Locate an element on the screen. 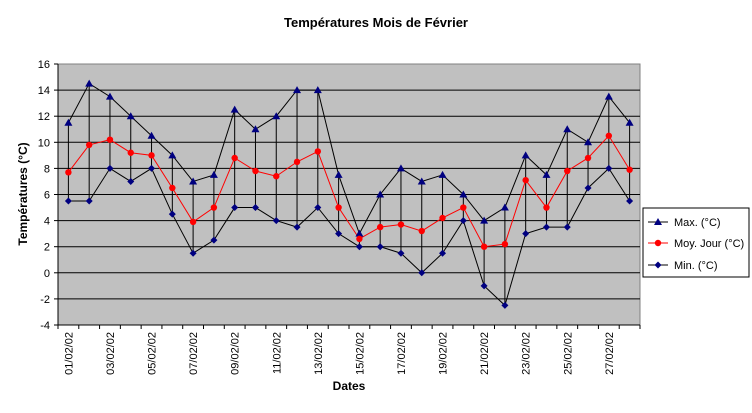  x-tick-label: 01/02/02 is located at coordinates (69, 353).